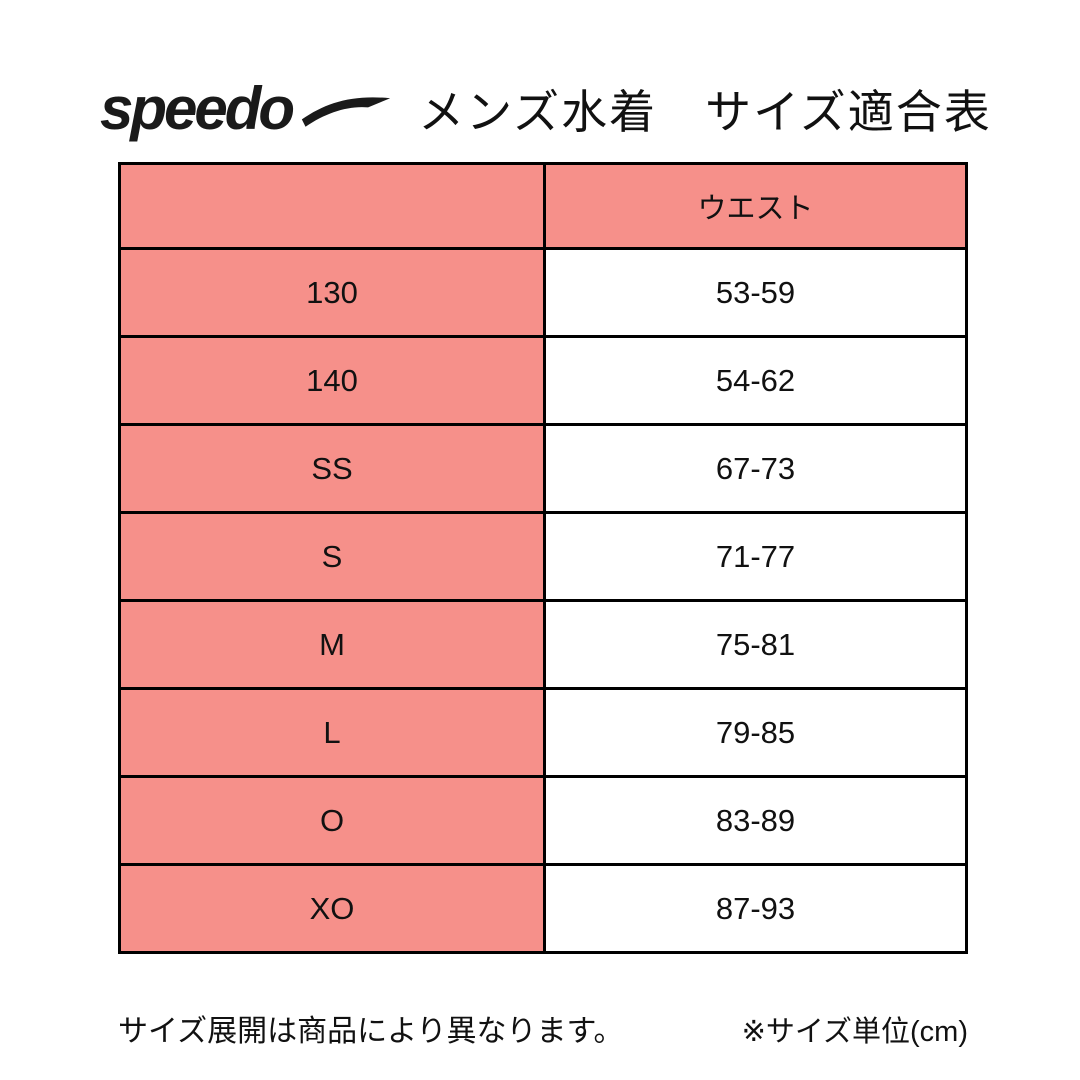 Image resolution: width=1080 pixels, height=1080 pixels. Describe the element at coordinates (754, 644) in the screenshot. I see `waist-cell: 75-81` at that location.